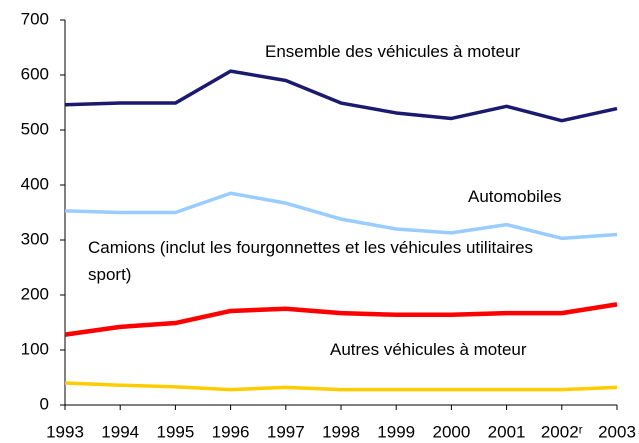  Describe the element at coordinates (396, 431) in the screenshot. I see `x-tick-label: 1999` at that location.